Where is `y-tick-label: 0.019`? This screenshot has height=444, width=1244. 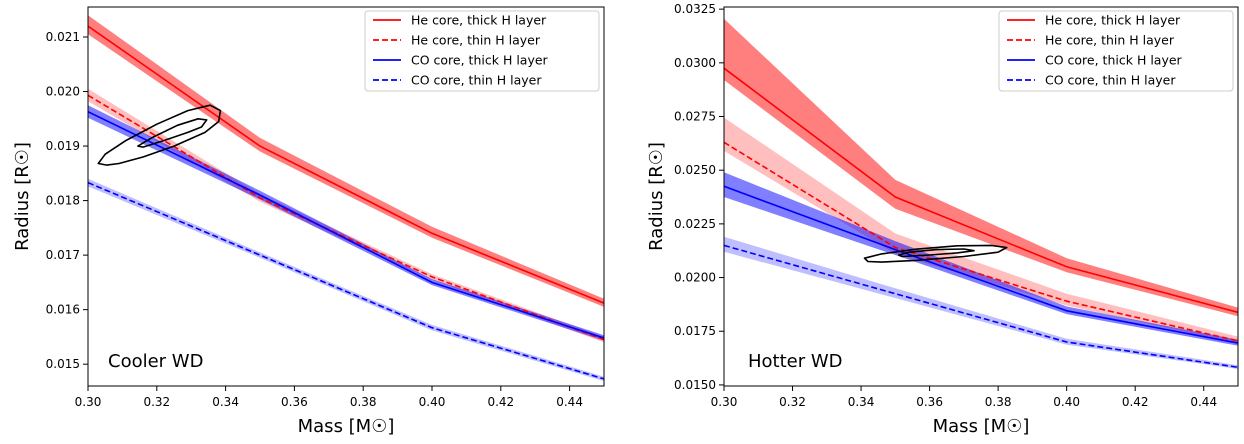
y-tick-label: 0.019 is located at coordinates (63, 146).